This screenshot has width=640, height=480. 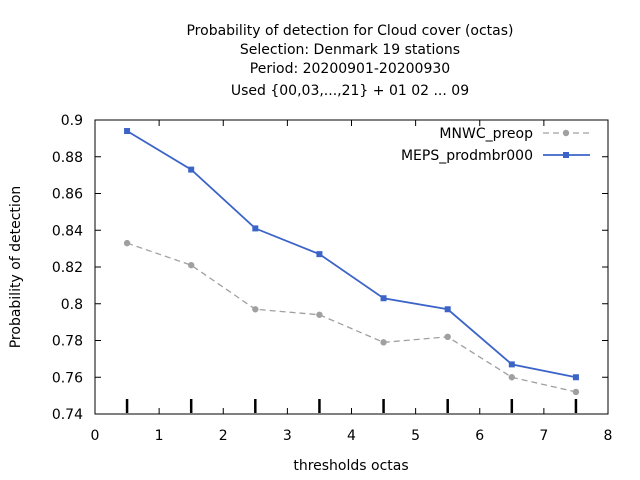 I want to click on x-tick-label: 3, so click(x=287, y=436).